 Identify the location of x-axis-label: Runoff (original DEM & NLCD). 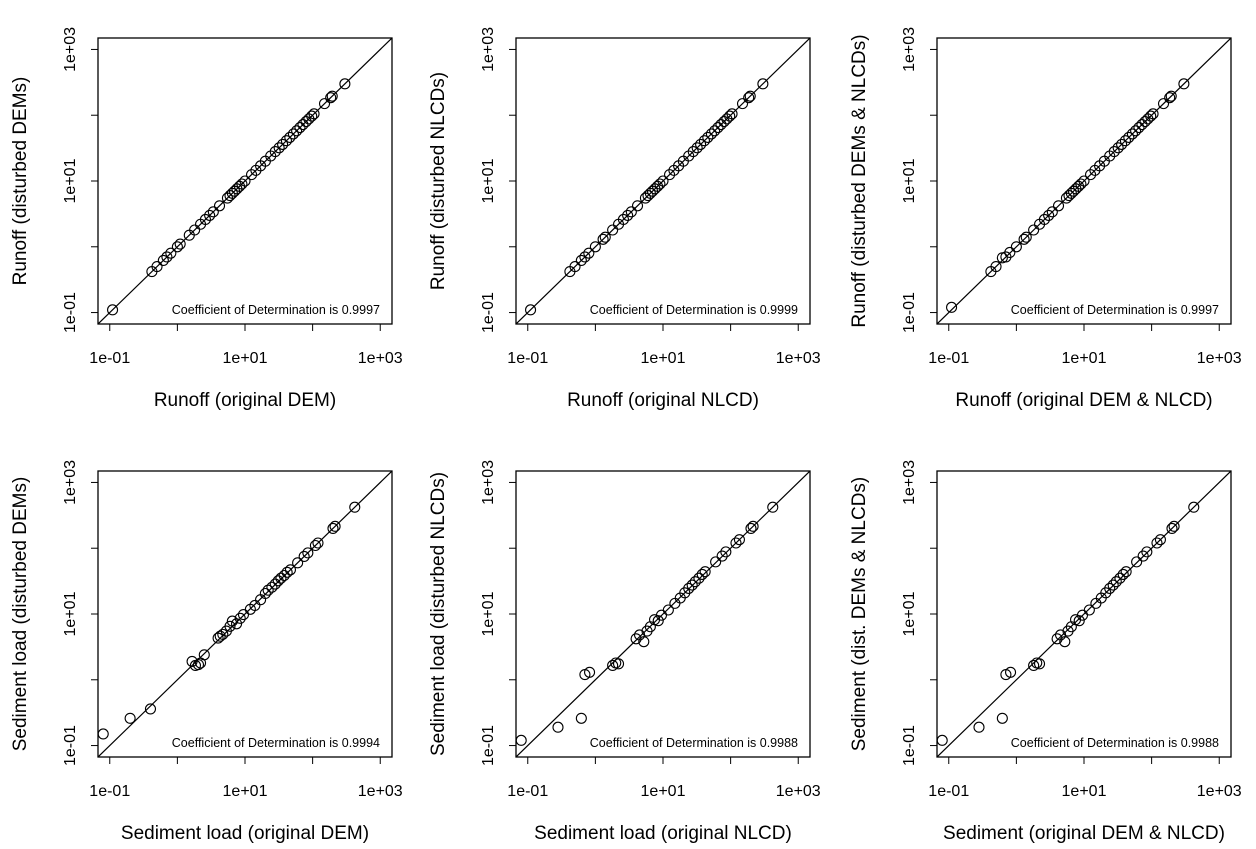
(1083, 400).